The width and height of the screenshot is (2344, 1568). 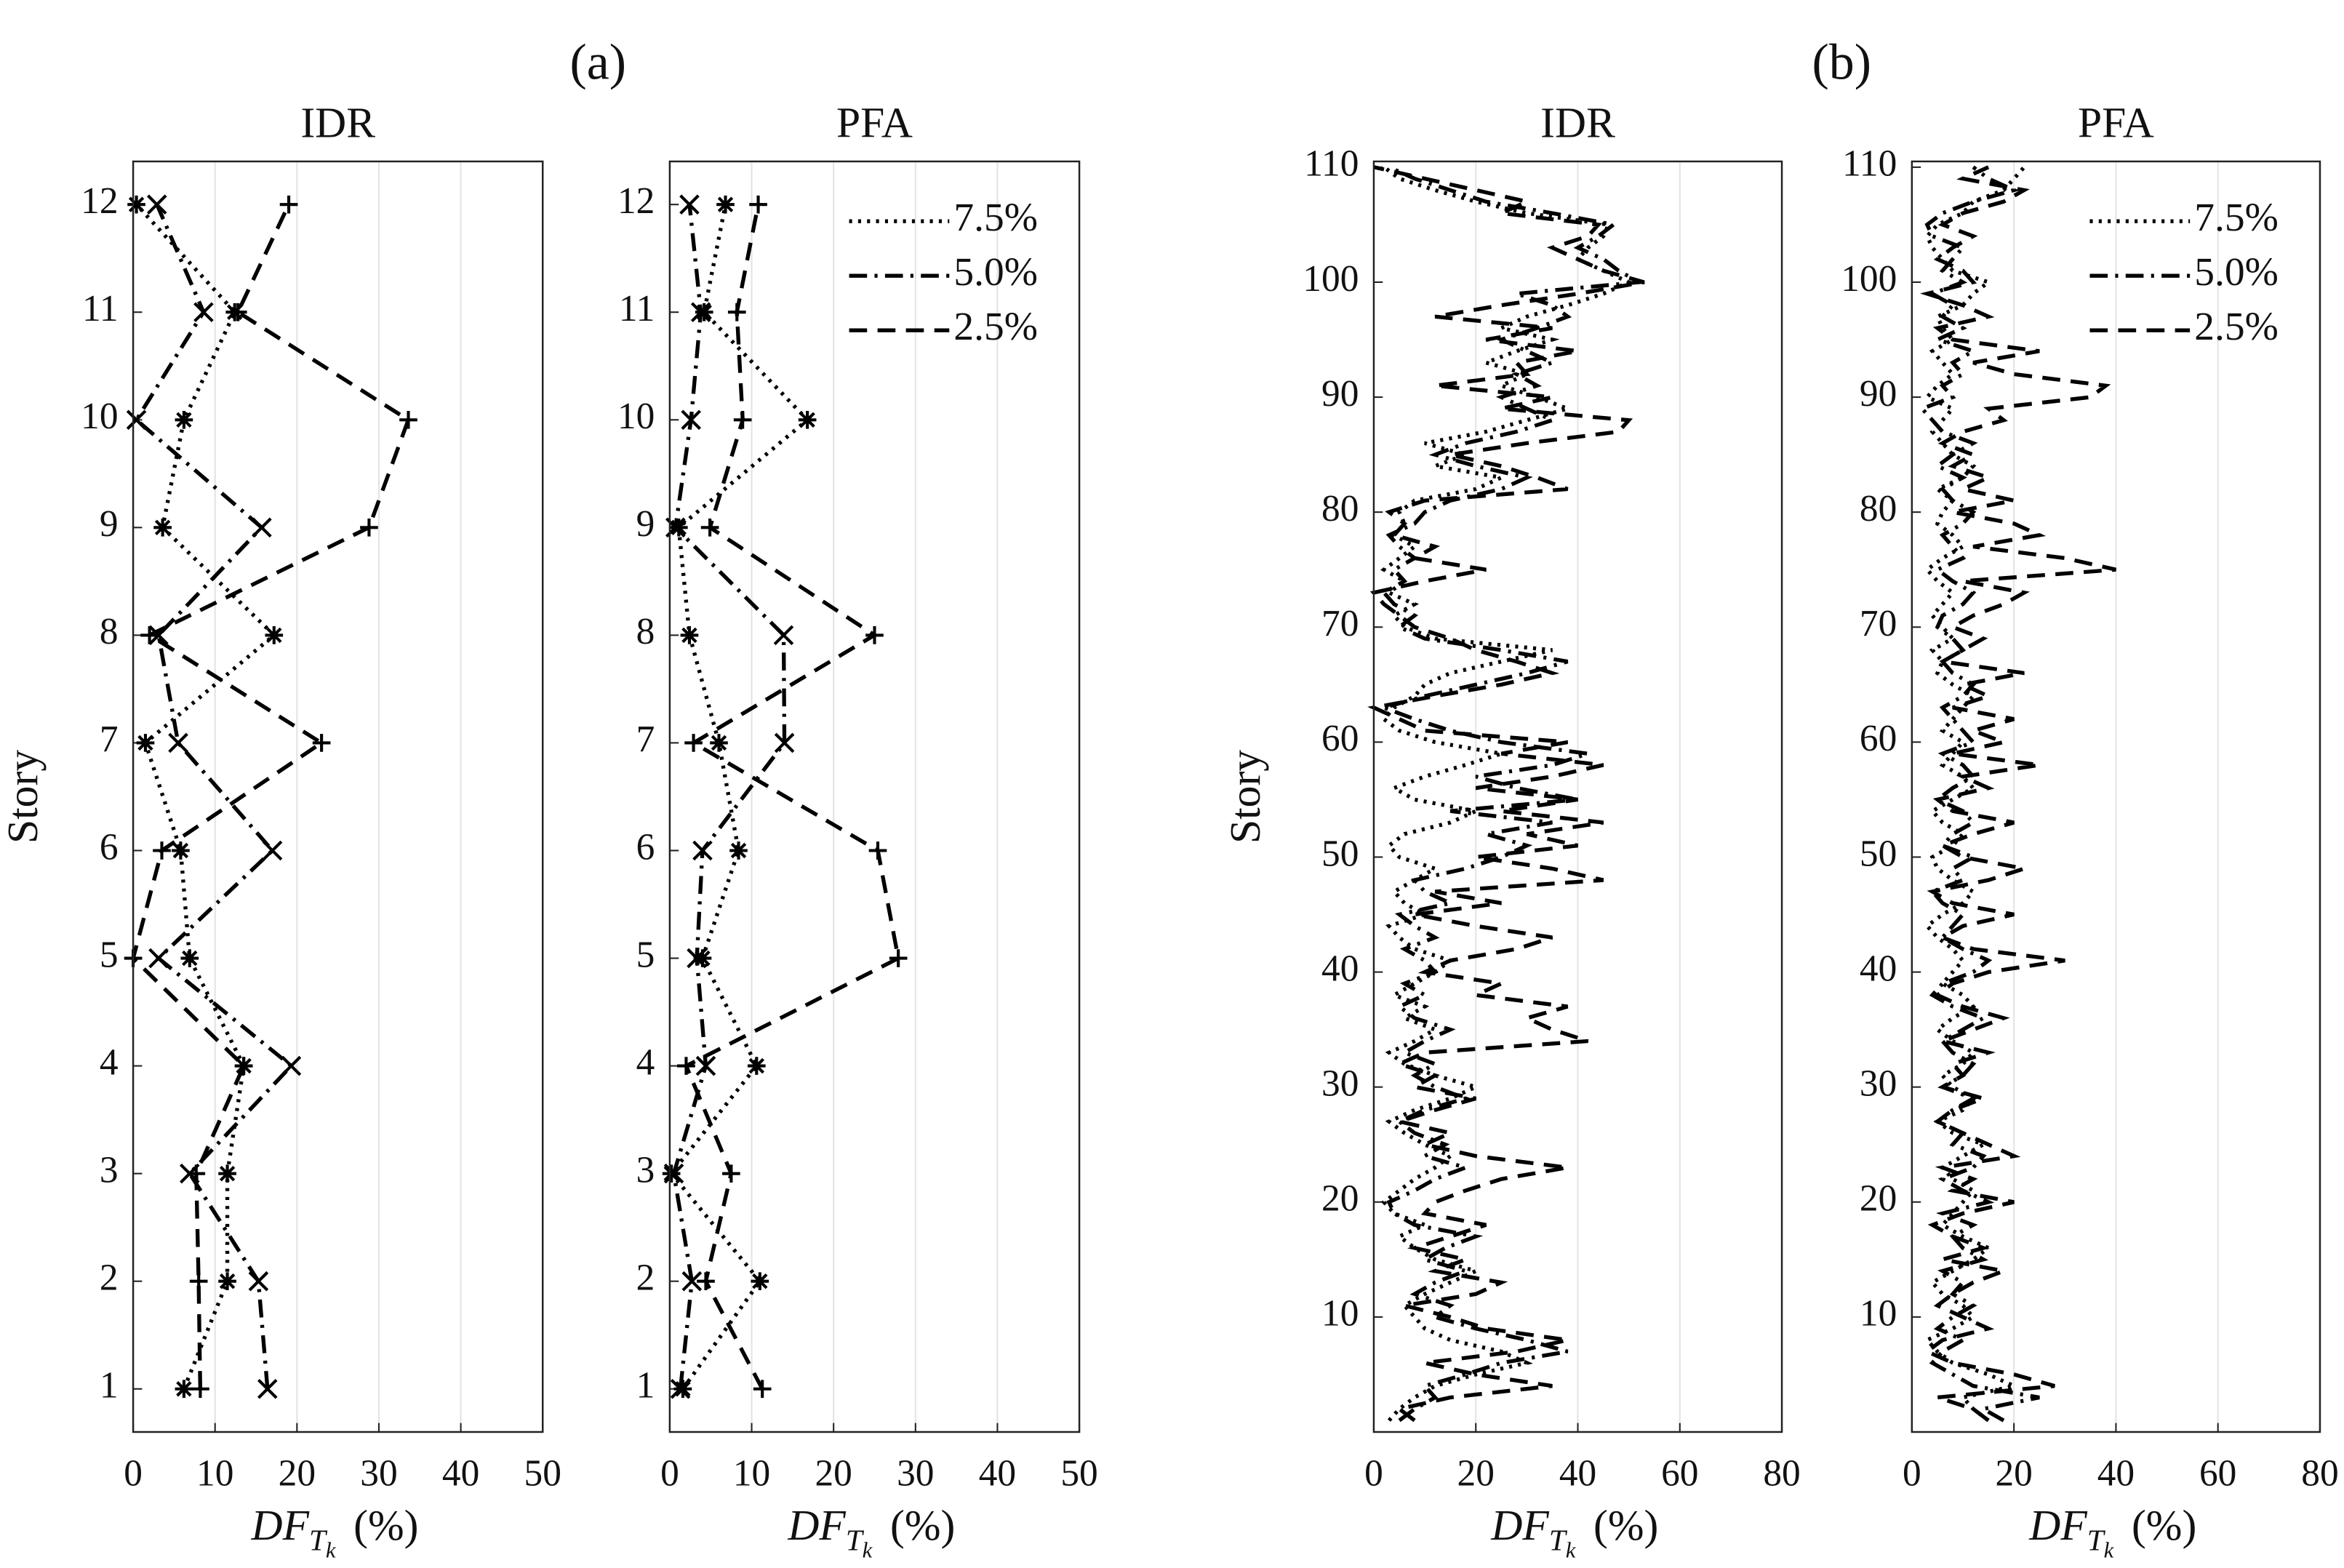 I want to click on subplot-title: IDR, so click(x=1577, y=122).